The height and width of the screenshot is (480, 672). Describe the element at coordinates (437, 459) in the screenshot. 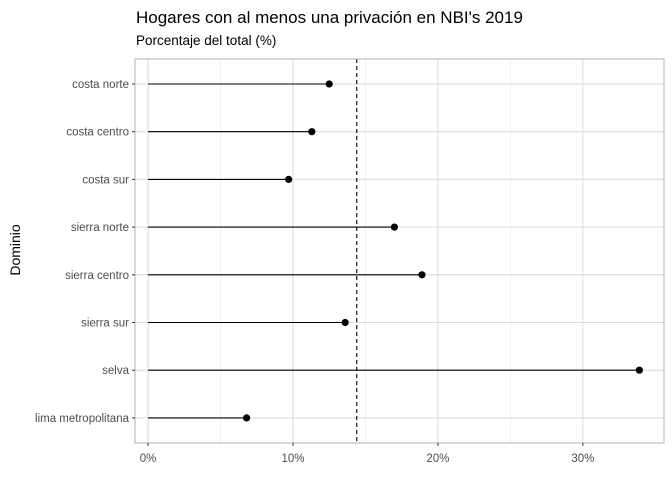

I see `x-tick-label: 20%` at that location.